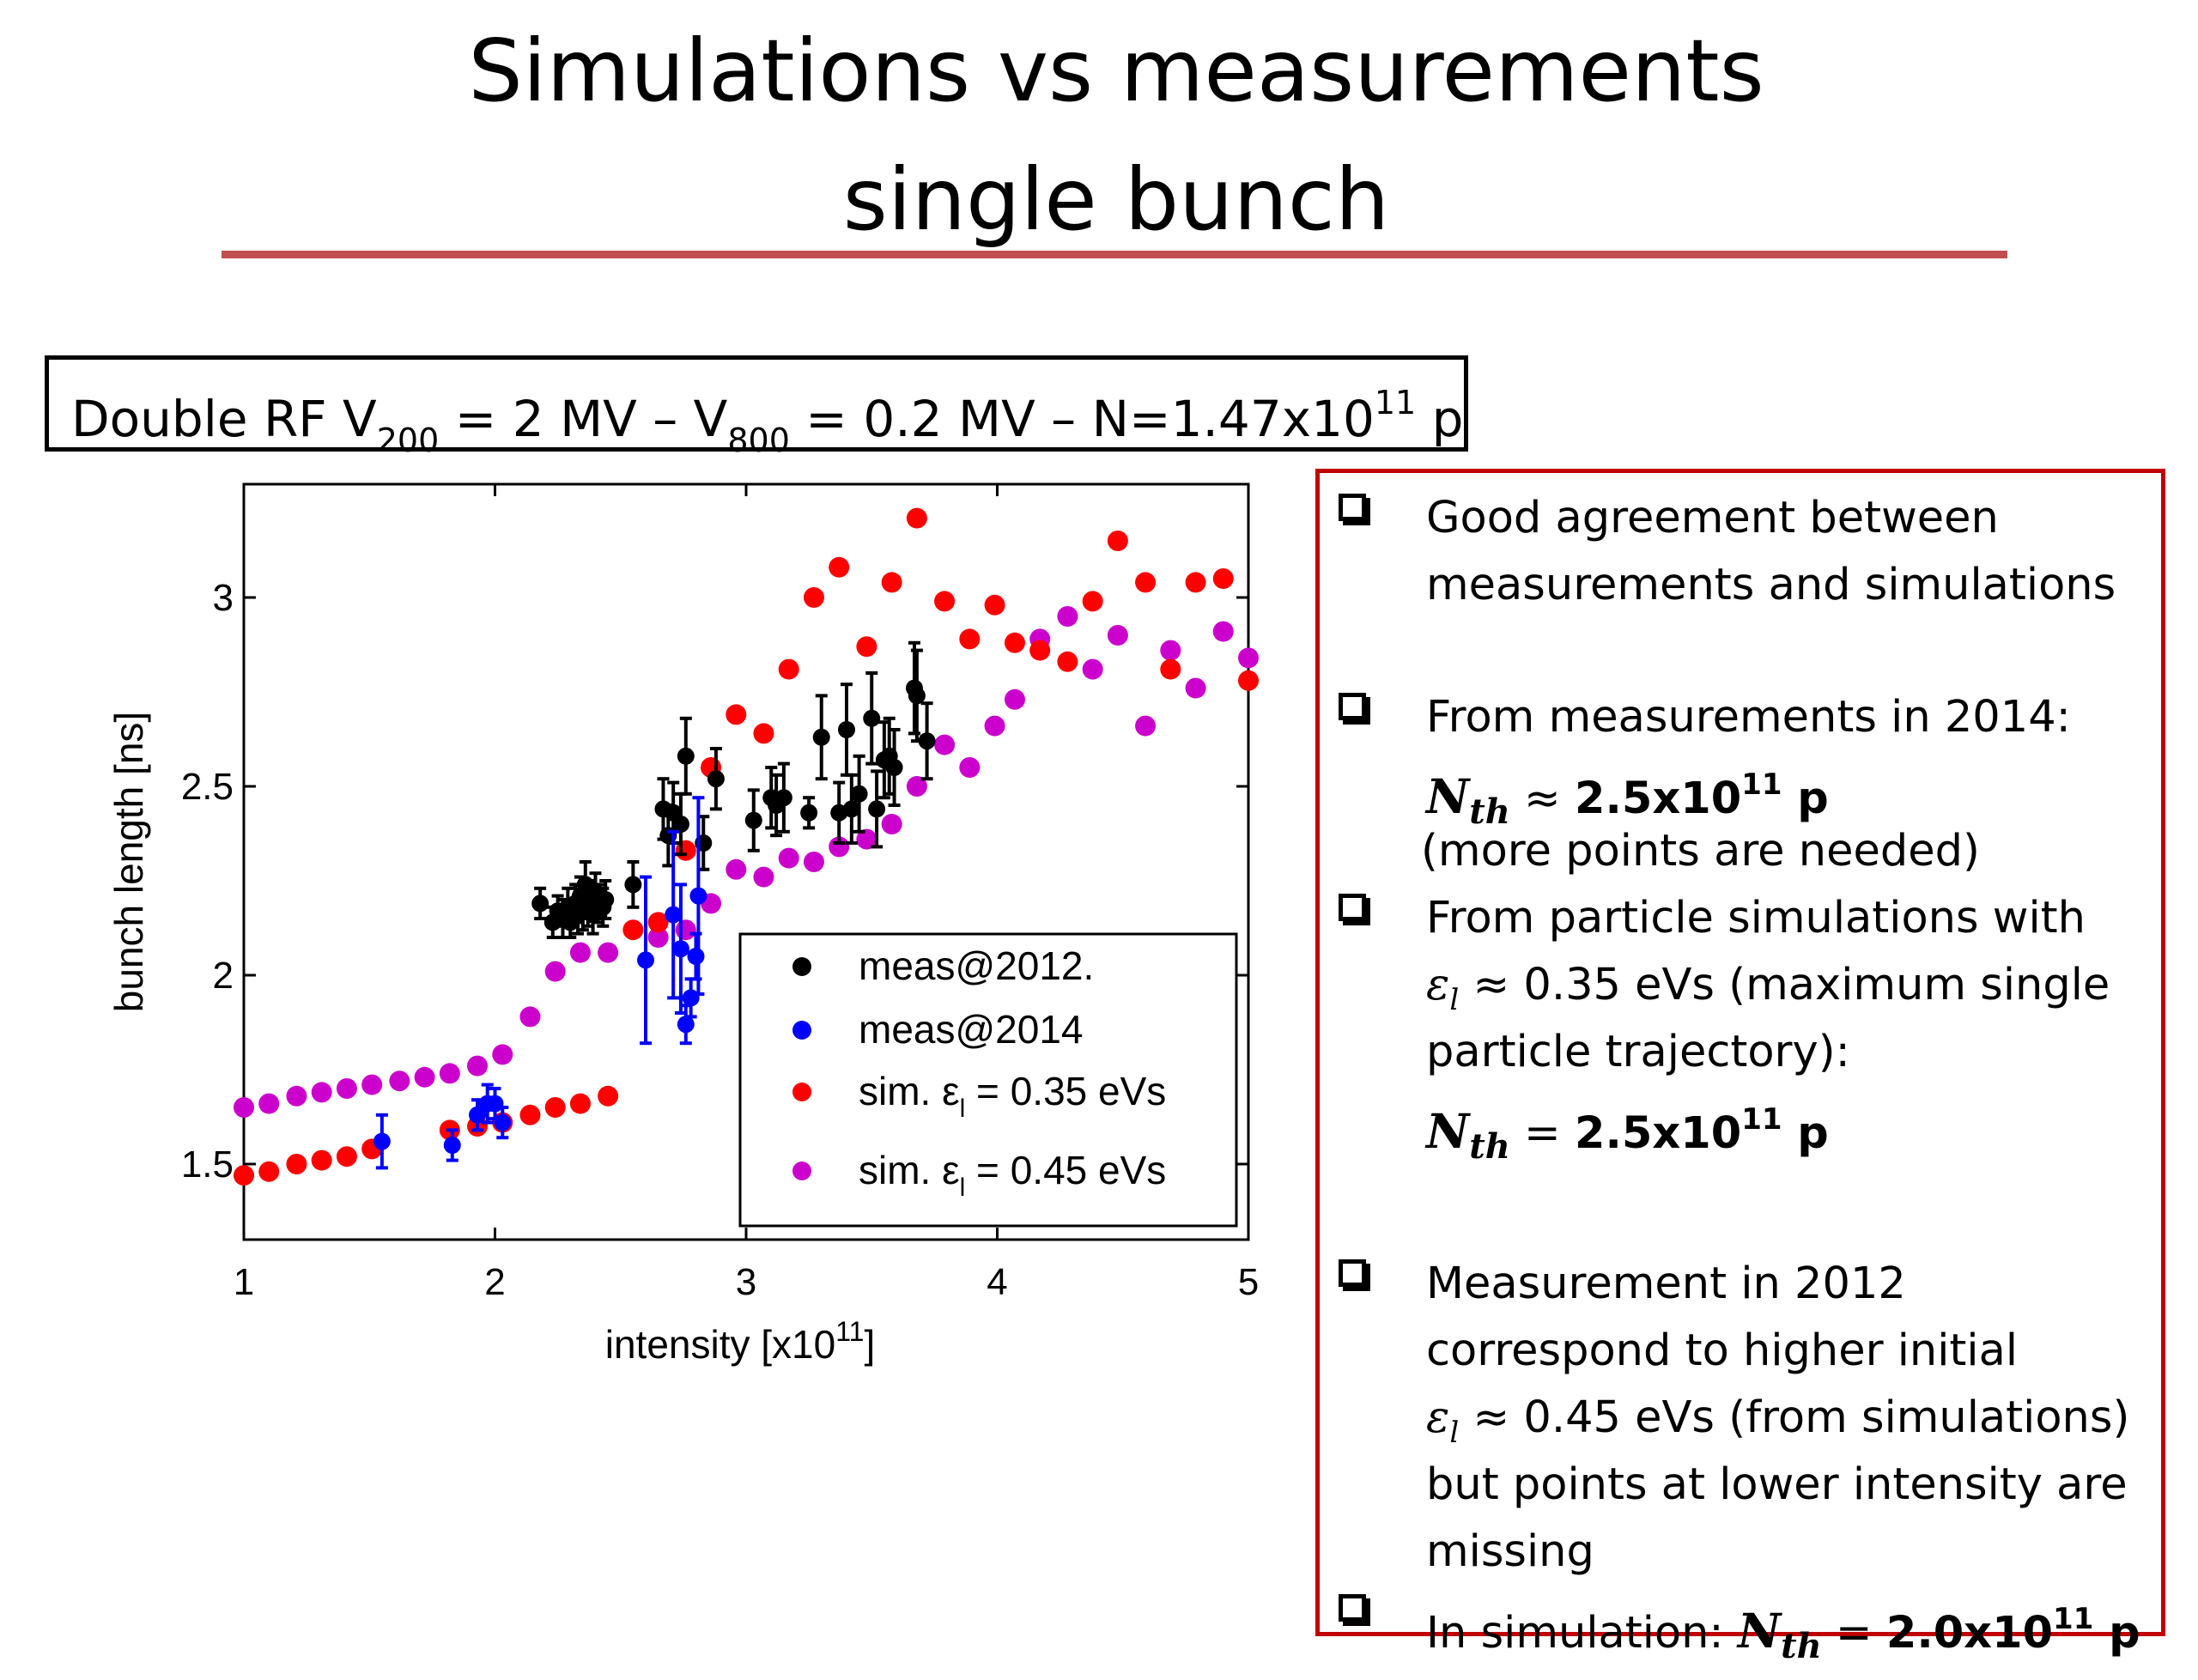 The height and width of the screenshot is (1680, 2198). What do you see at coordinates (909, 1170) in the screenshot?
I see `legend-label-text: sim. ε` at bounding box center [909, 1170].